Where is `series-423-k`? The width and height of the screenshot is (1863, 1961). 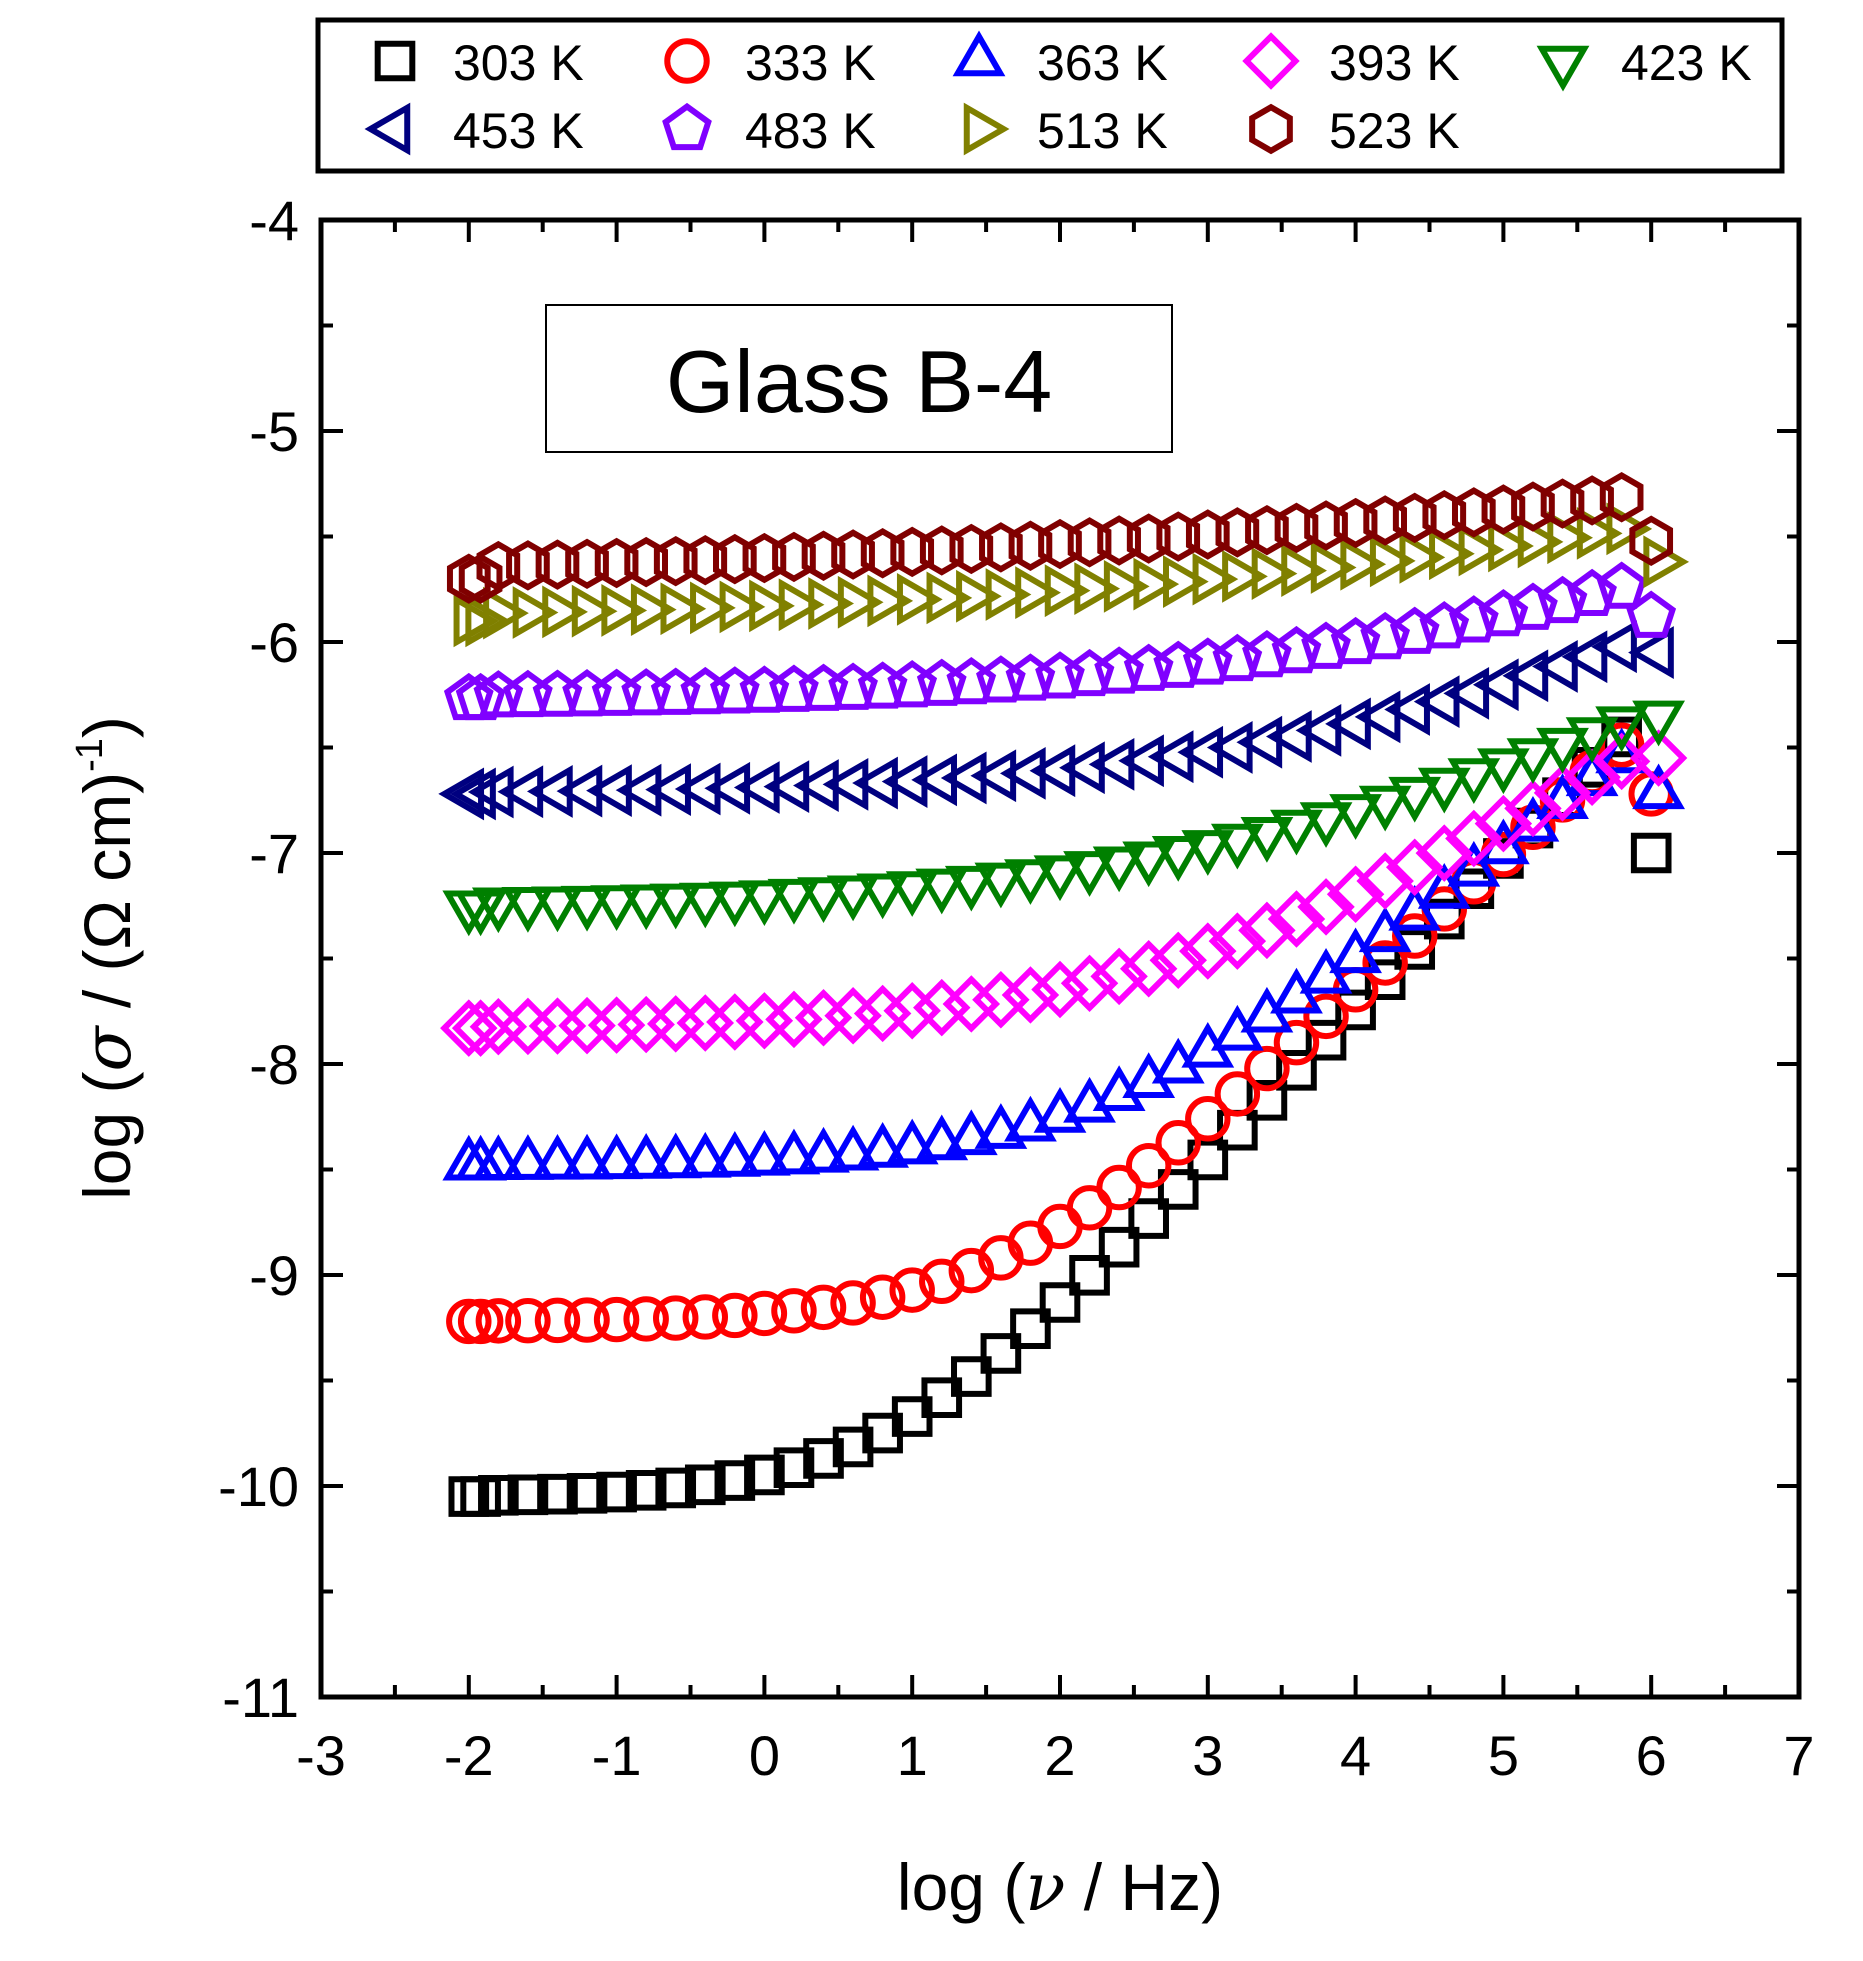
series-423-k is located at coordinates (1063, 818).